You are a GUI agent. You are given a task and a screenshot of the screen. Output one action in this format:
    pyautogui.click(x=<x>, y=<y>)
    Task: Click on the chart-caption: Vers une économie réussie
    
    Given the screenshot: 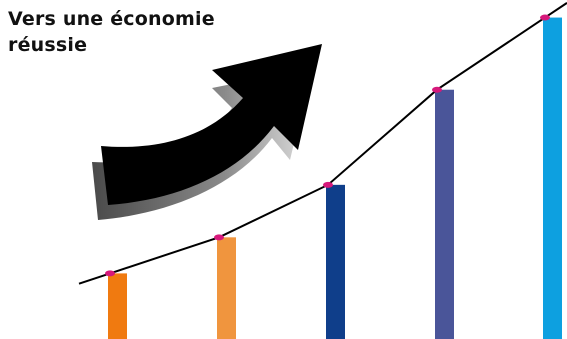 What is the action you would take?
    pyautogui.click(x=138, y=32)
    